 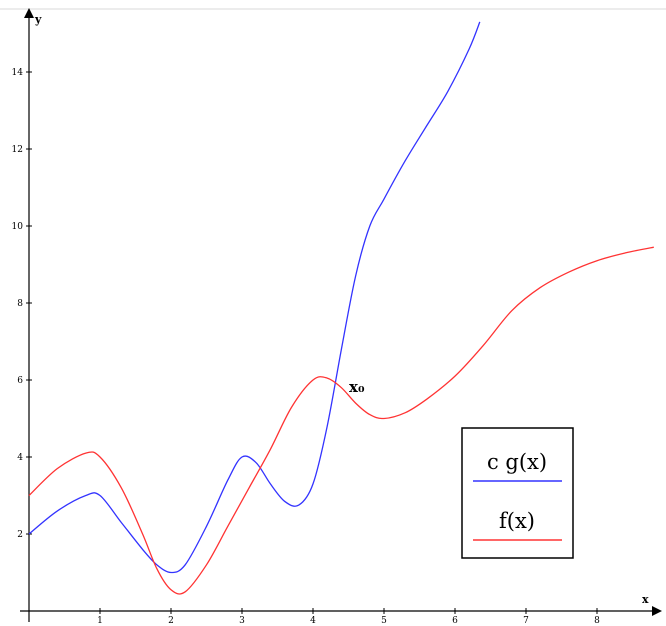 What do you see at coordinates (517, 521) in the screenshot?
I see `legend-label-f: f(x)` at bounding box center [517, 521].